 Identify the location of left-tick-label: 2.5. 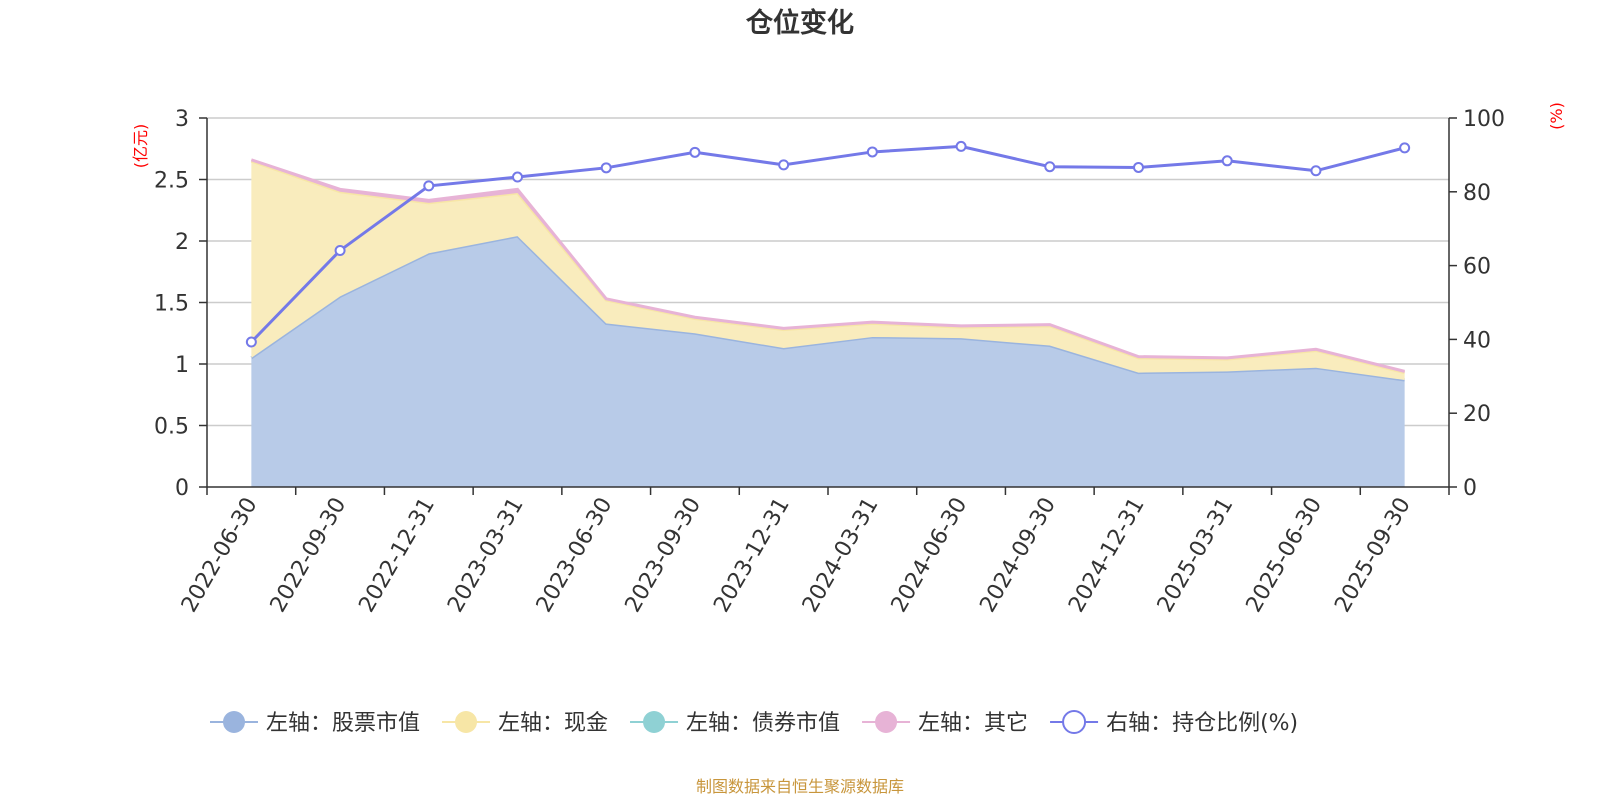
(171, 181).